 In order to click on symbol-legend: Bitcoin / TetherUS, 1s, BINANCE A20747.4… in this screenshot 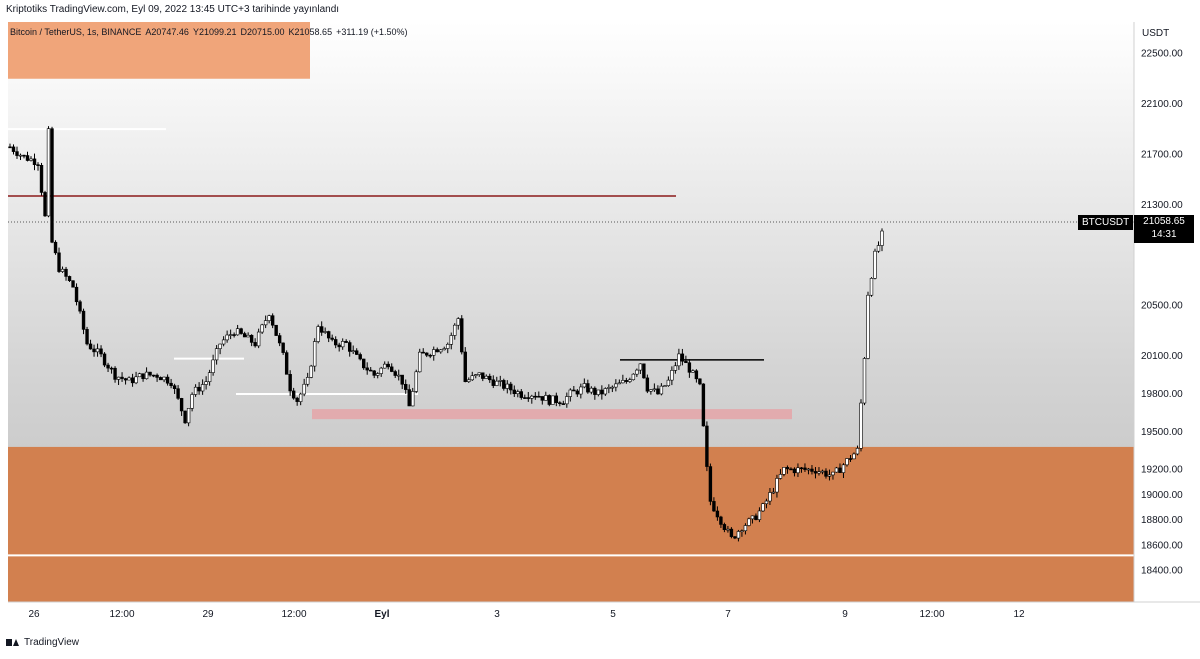, I will do `click(208, 32)`.